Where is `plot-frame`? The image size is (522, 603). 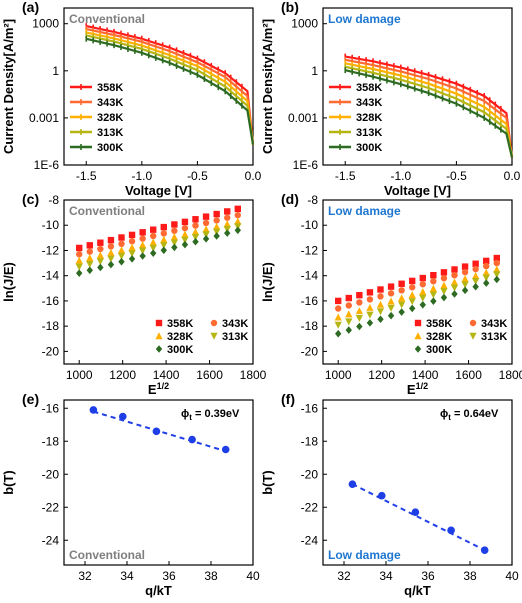
plot-frame is located at coordinates (158, 86).